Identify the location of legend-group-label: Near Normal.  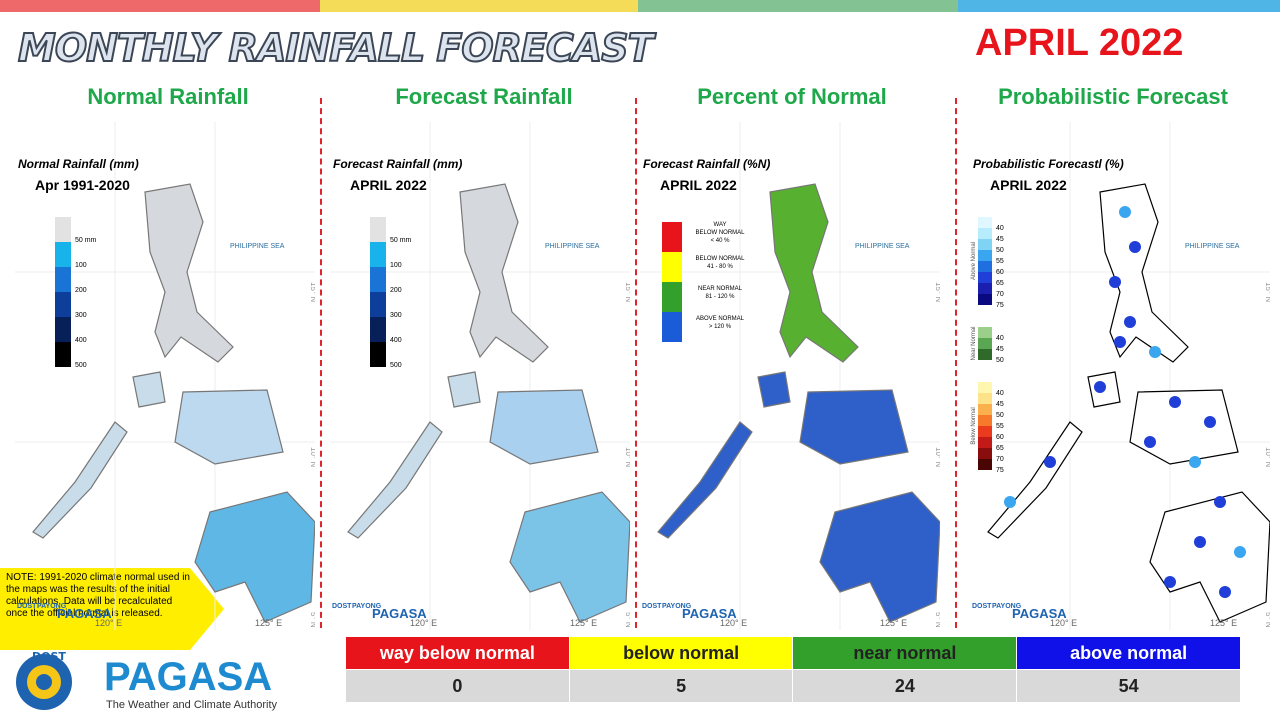
(974, 343).